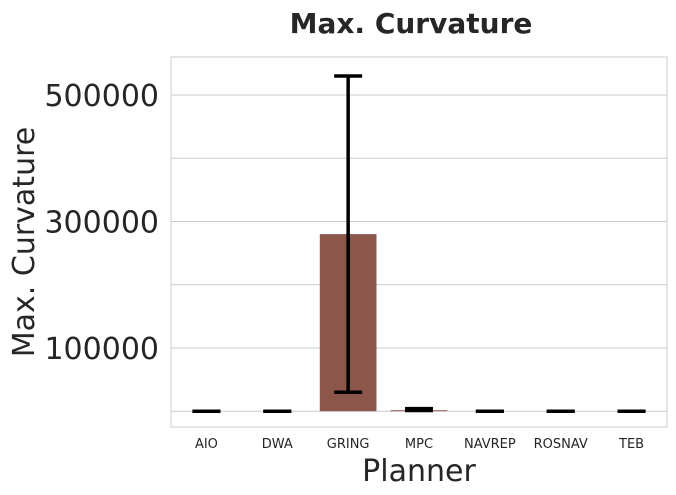 The image size is (676, 495). What do you see at coordinates (101, 349) in the screenshot?
I see `y-tick-label: 100000` at bounding box center [101, 349].